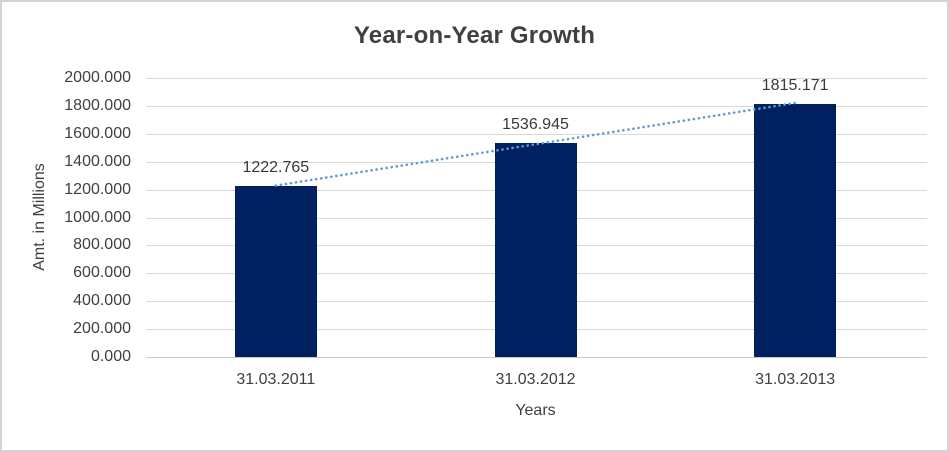 This screenshot has height=452, width=949. Describe the element at coordinates (97, 105) in the screenshot. I see `y-tick-label: 1800.000` at that location.